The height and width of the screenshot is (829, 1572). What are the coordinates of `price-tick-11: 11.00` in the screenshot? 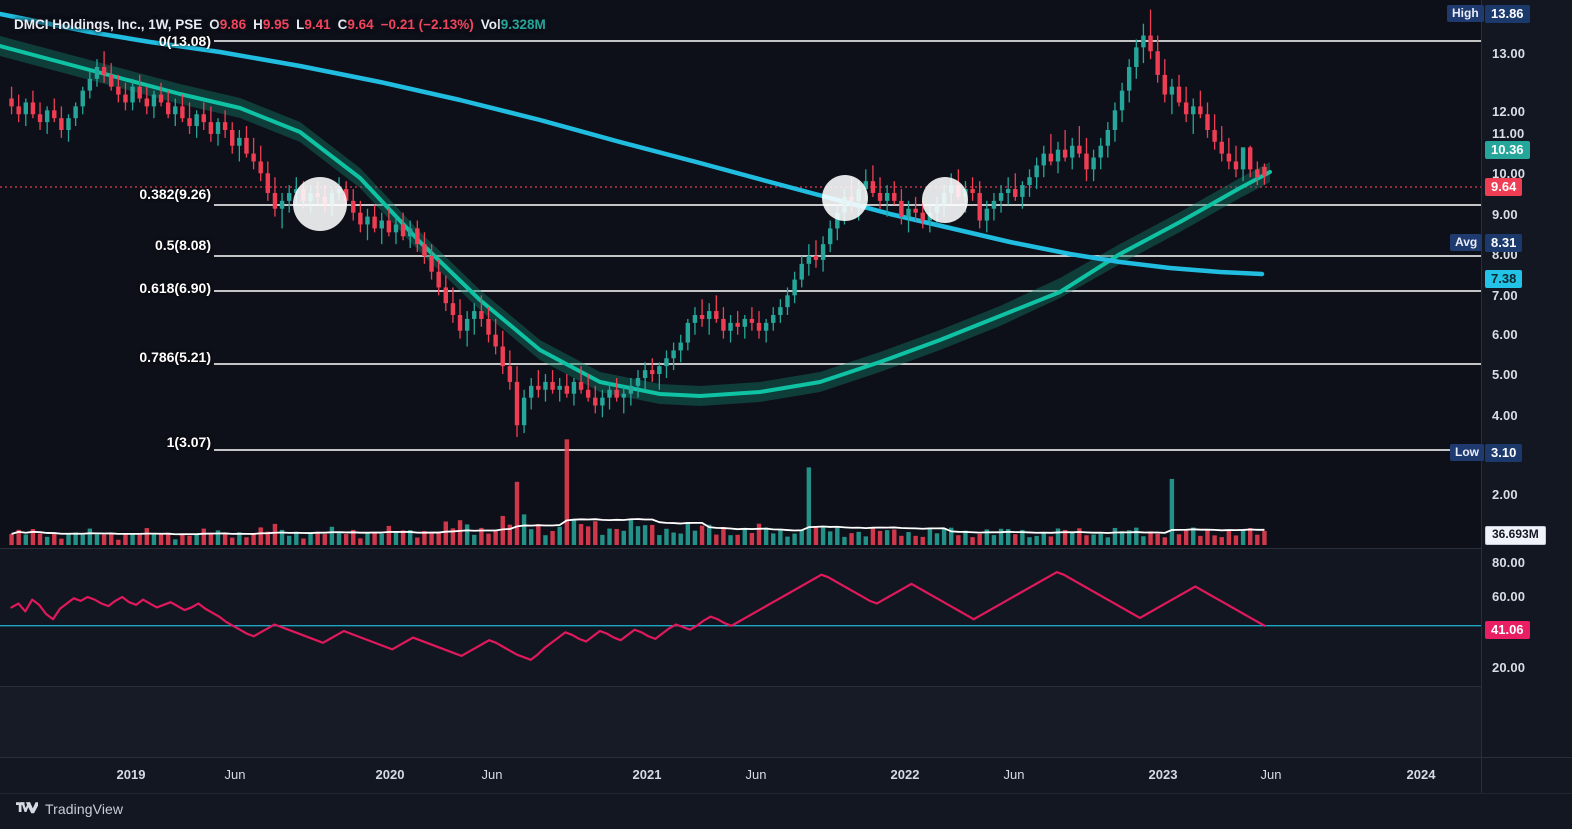 It's located at (1508, 133).